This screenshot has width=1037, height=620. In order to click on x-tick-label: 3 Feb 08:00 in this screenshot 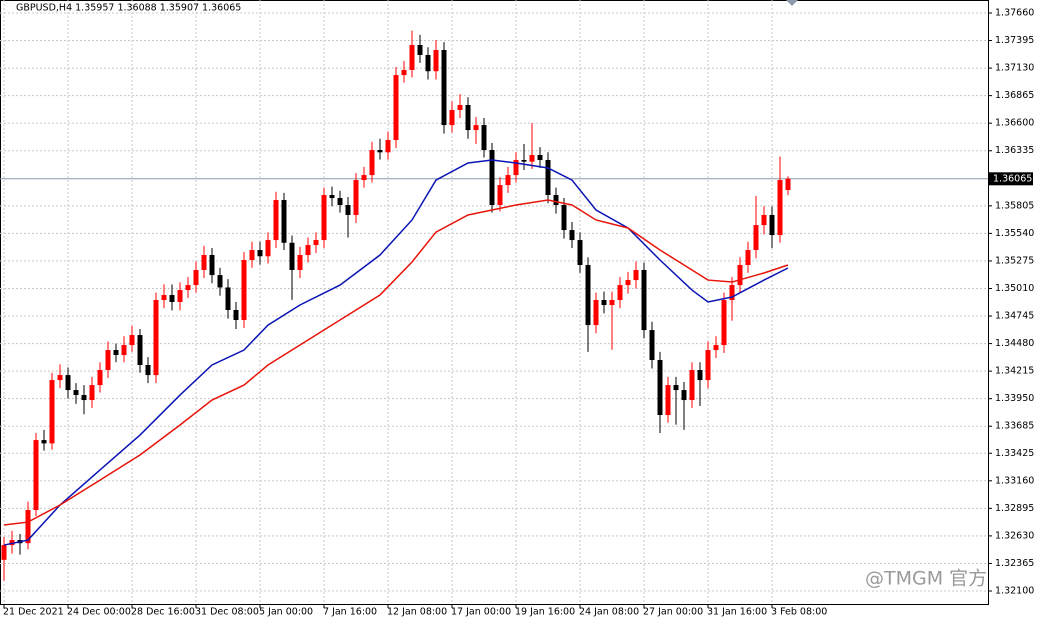, I will do `click(799, 612)`.